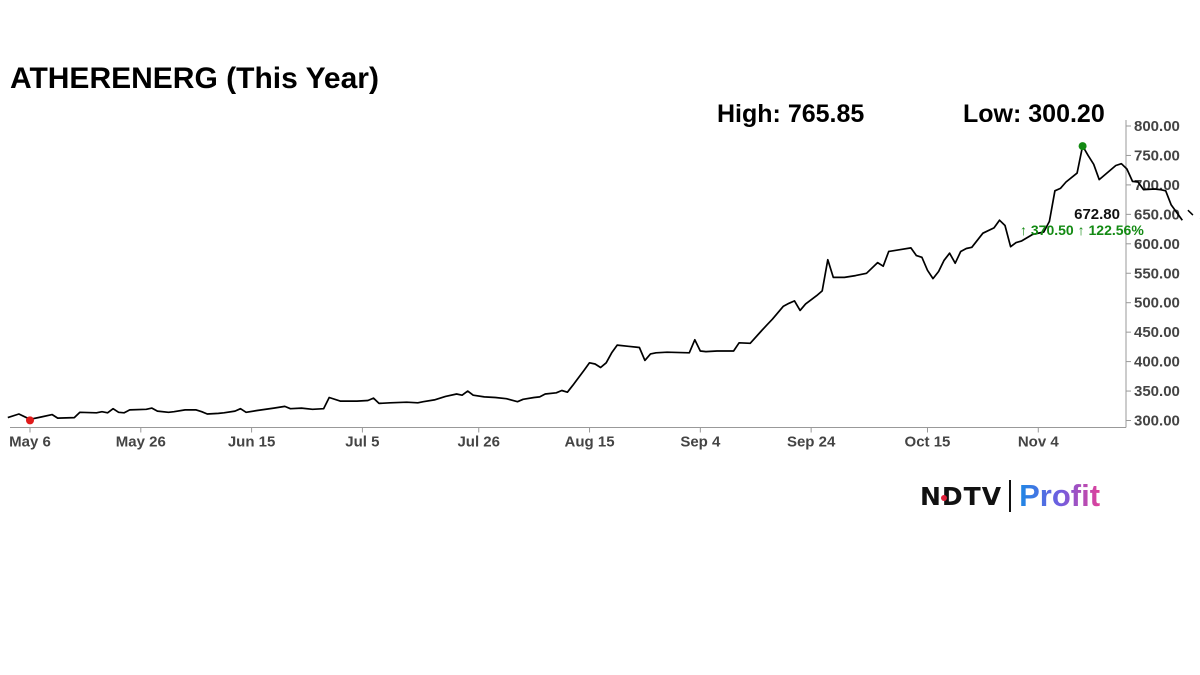  I want to click on change-annotation: ↑ 370.50 ↑ 122.56%, so click(1082, 230).